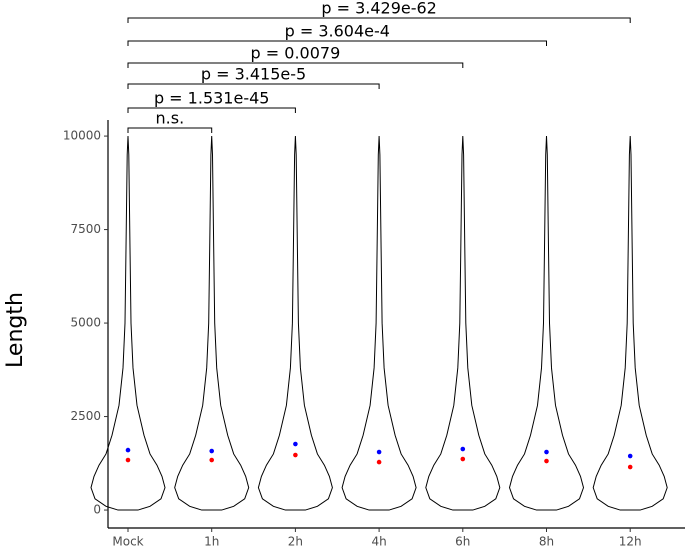 The width and height of the screenshot is (685, 551). I want to click on p-value-label: p = 3.429e-62, so click(379, 9).